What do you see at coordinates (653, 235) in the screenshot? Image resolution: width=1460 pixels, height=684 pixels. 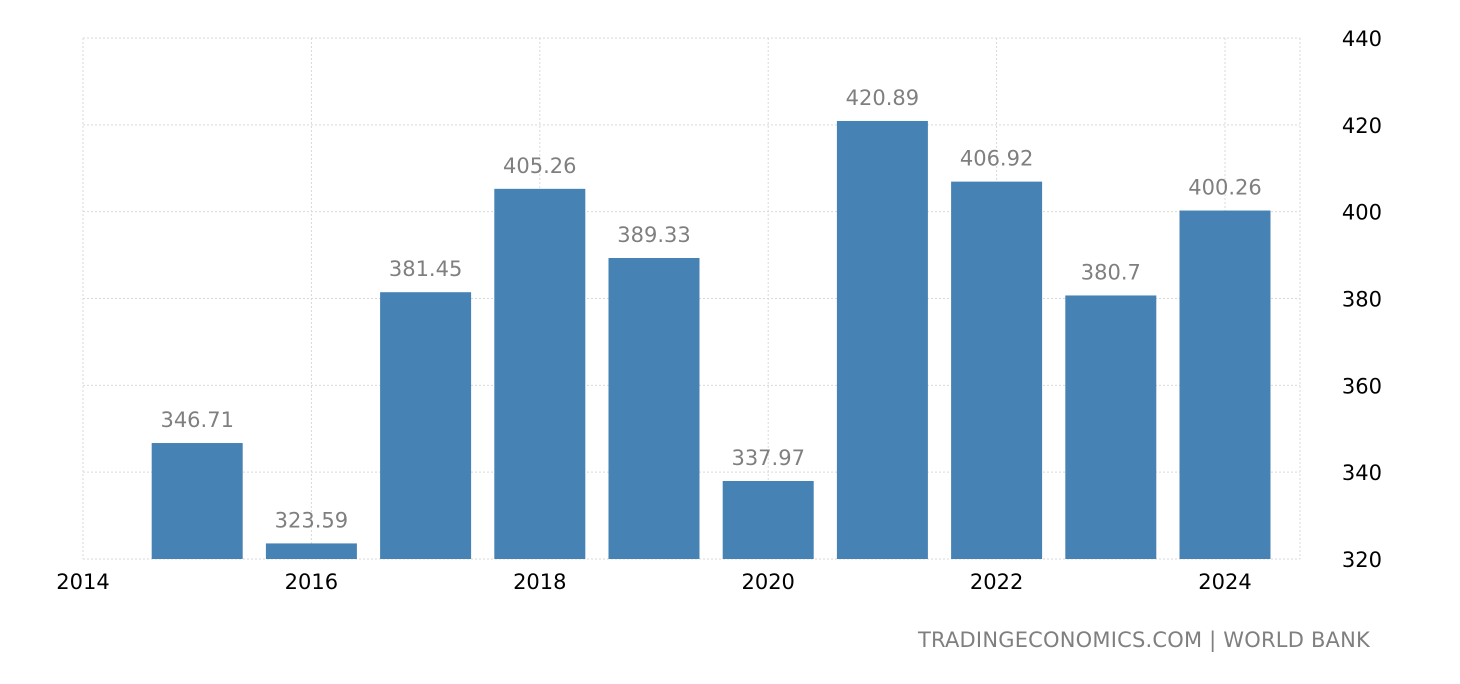 I see `value-label-2019: 389.33` at bounding box center [653, 235].